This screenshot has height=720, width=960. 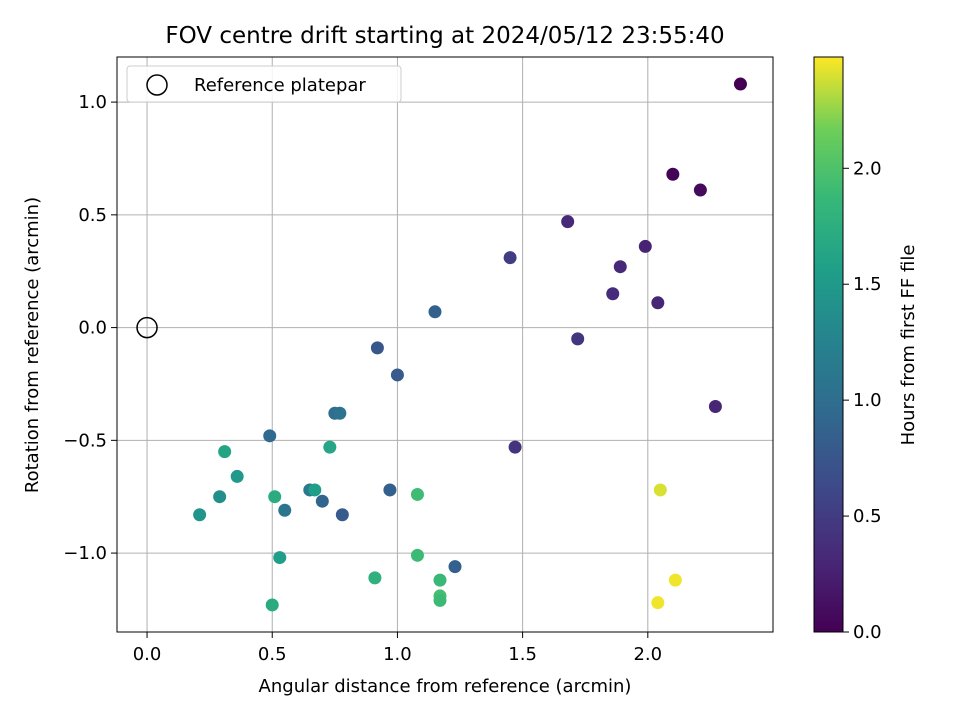 I want to click on x-tick-label: 0.5, so click(x=272, y=654).